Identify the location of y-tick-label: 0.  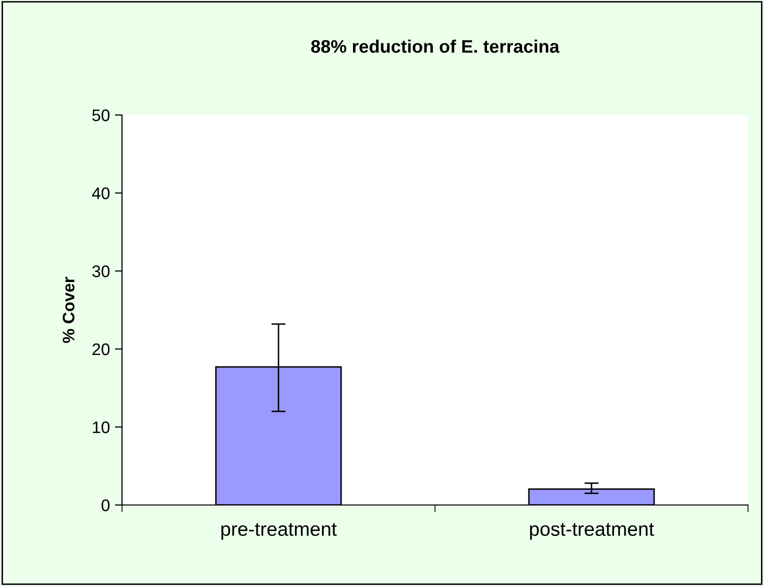
(106, 505).